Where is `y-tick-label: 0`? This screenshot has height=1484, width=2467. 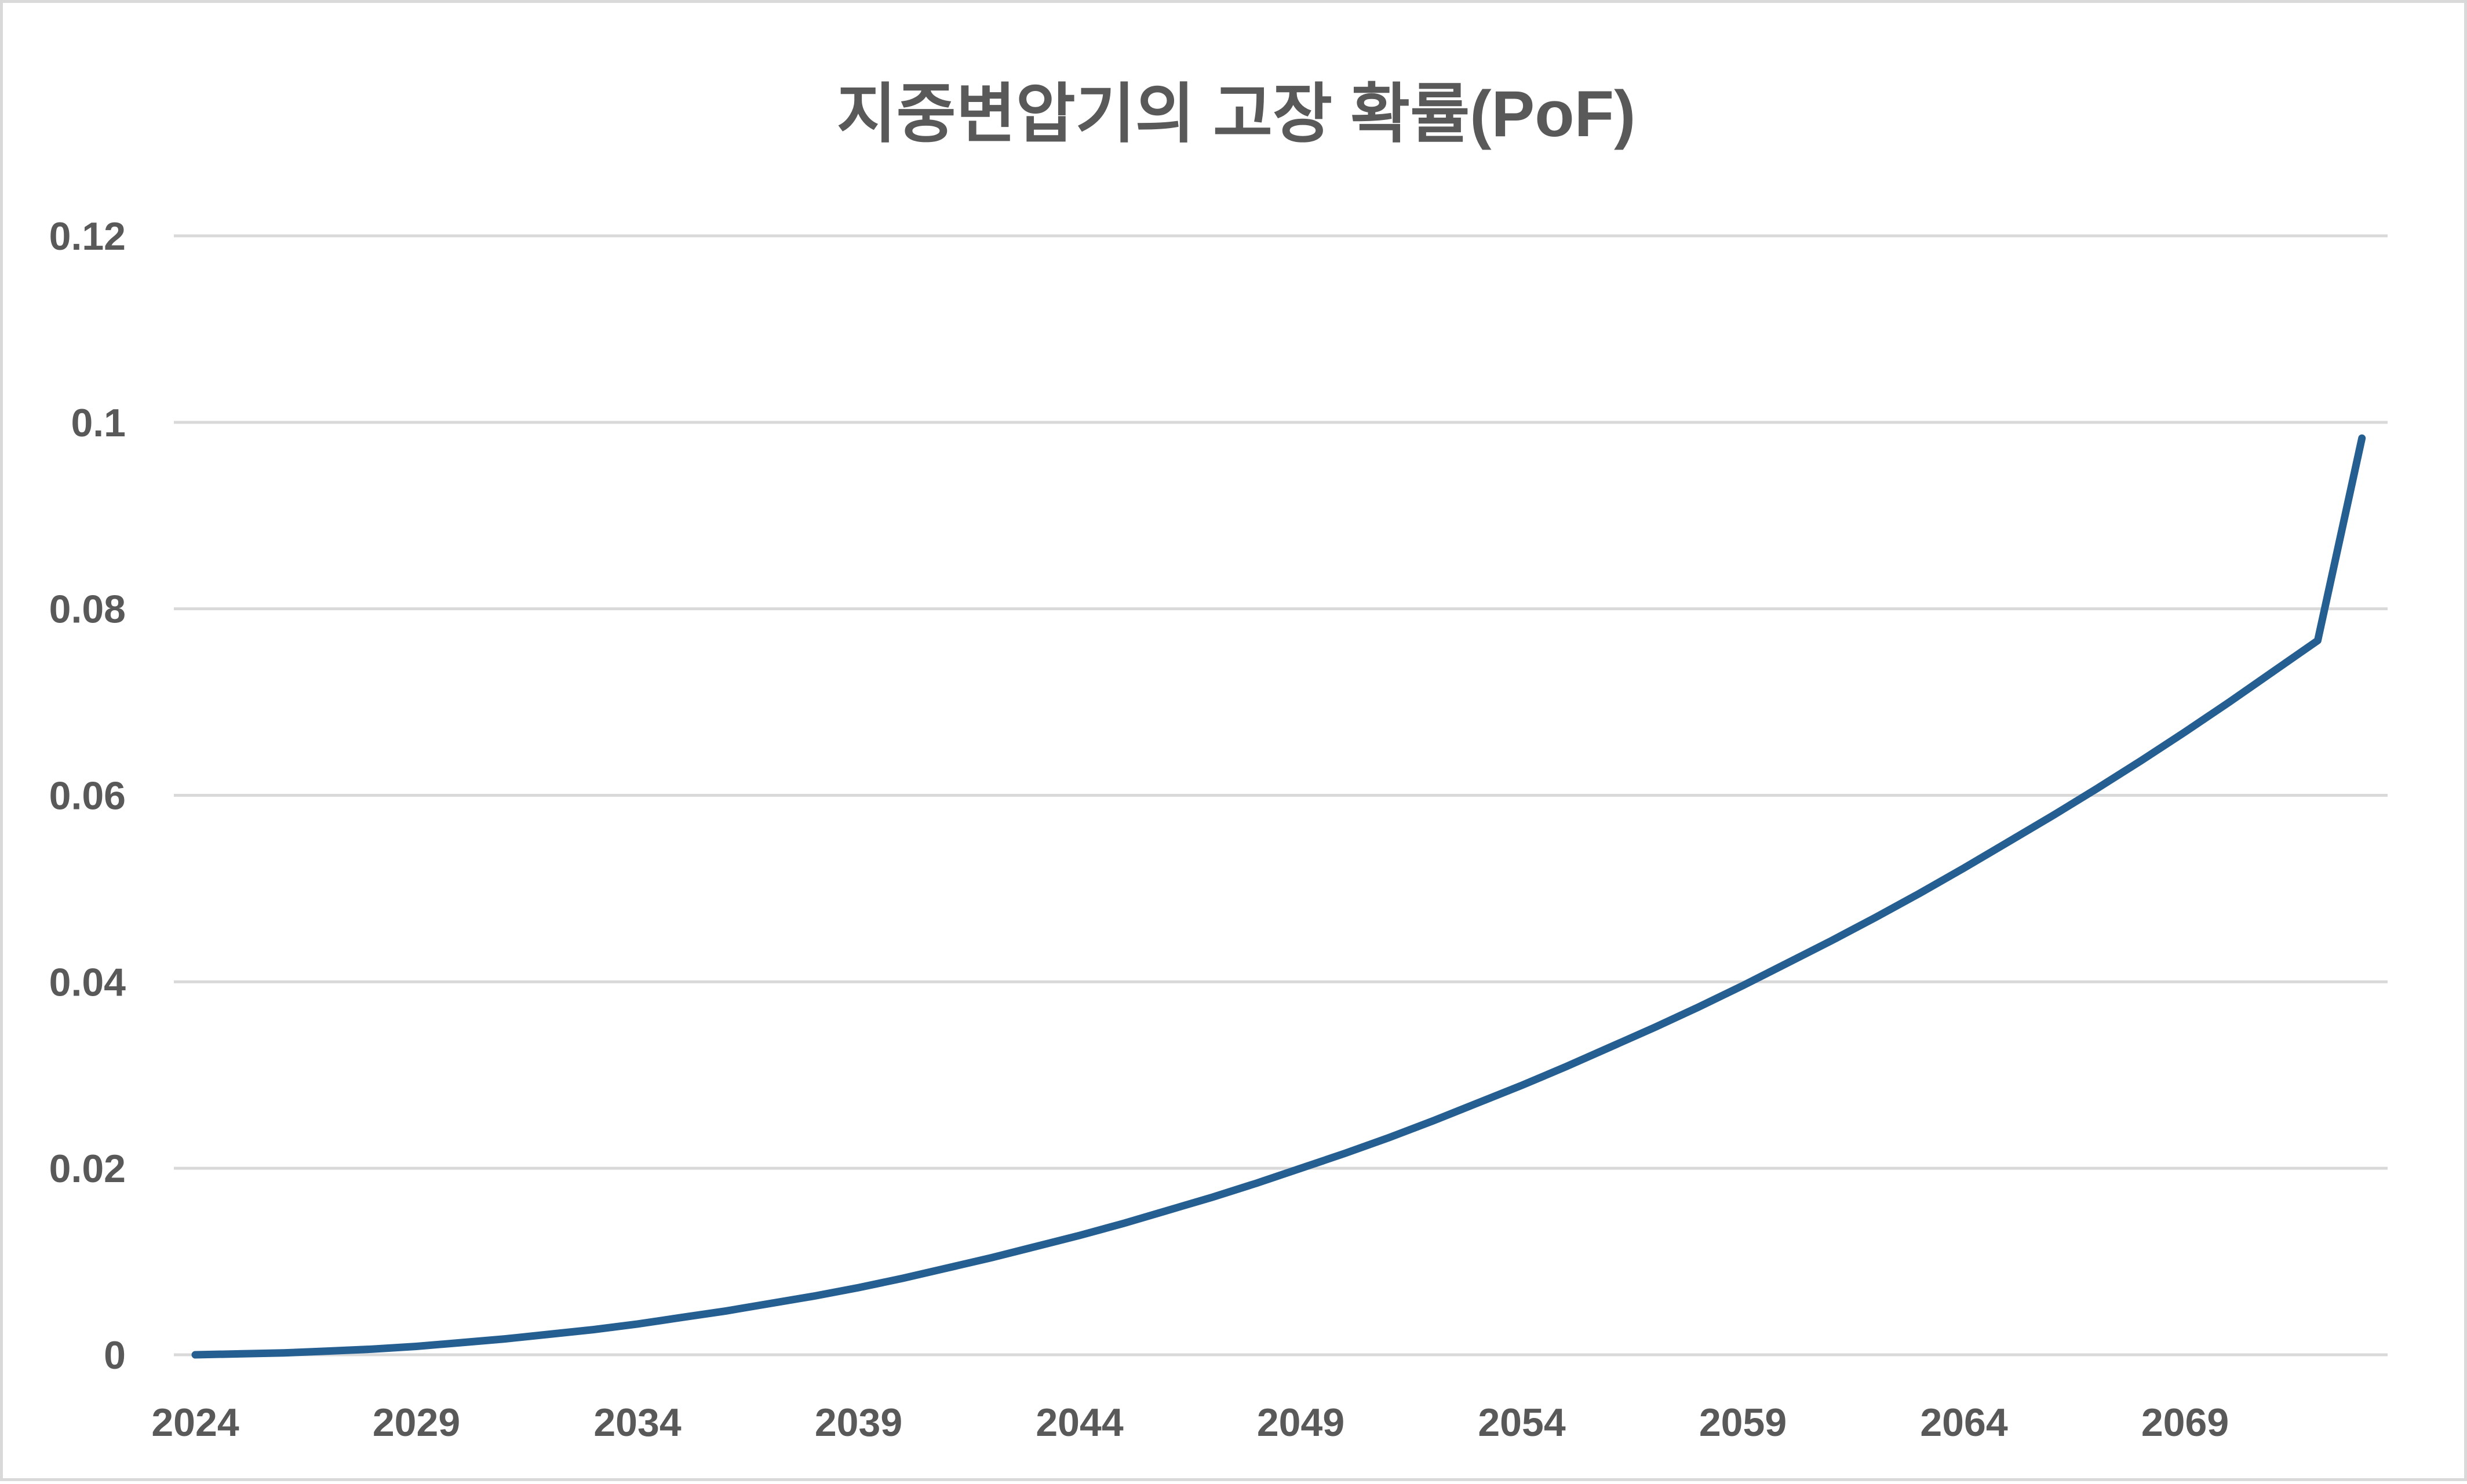
y-tick-label: 0 is located at coordinates (115, 1355).